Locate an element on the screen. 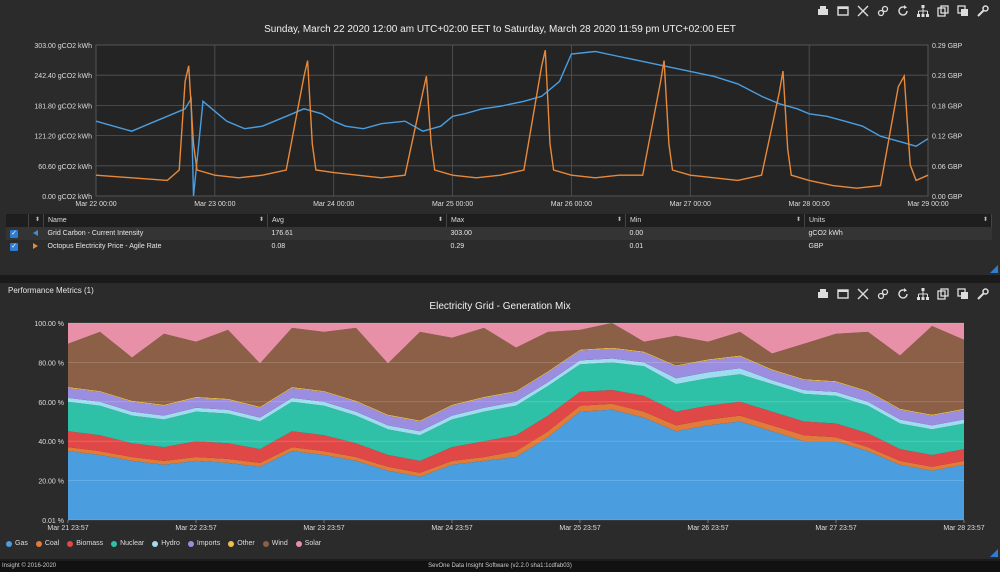 This screenshot has width=1000, height=572. y-left-tick-label: 242.40 gCO2 kWh is located at coordinates (63, 76).